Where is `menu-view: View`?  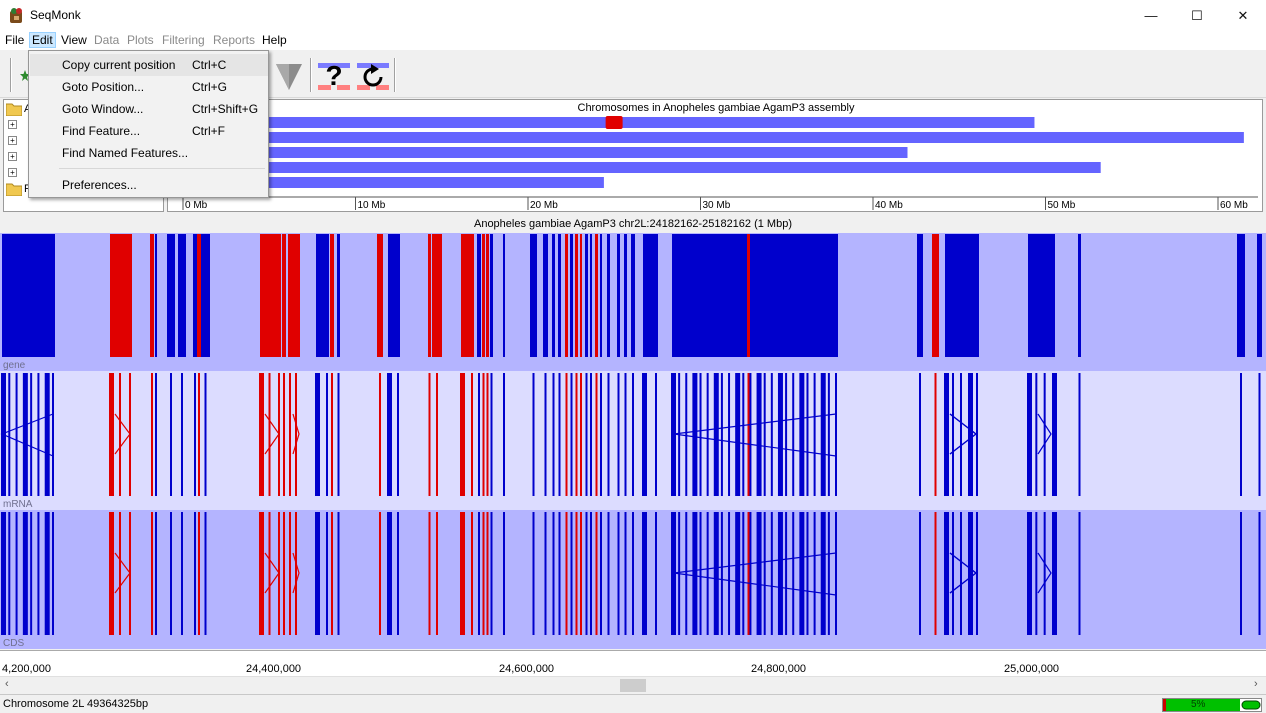
menu-view: View is located at coordinates (74, 40).